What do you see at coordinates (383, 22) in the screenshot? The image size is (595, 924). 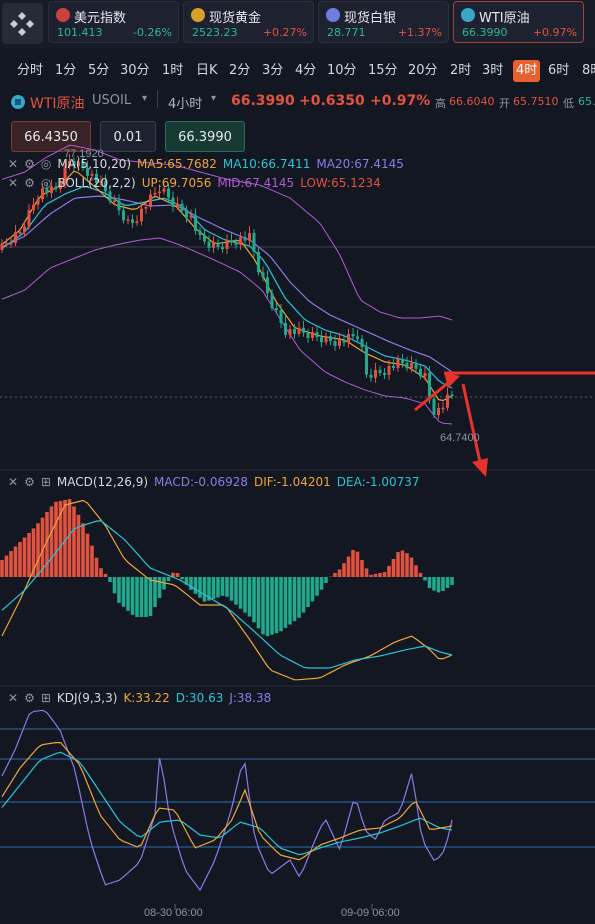 I see `quote-card: 现货白银 28.771 +1.37%` at bounding box center [383, 22].